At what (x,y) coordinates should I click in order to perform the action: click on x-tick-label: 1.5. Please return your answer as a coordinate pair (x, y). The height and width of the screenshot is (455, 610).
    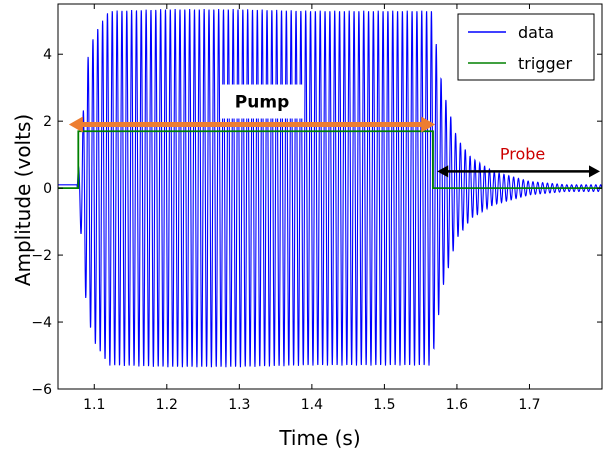
    Looking at the image, I should click on (384, 405).